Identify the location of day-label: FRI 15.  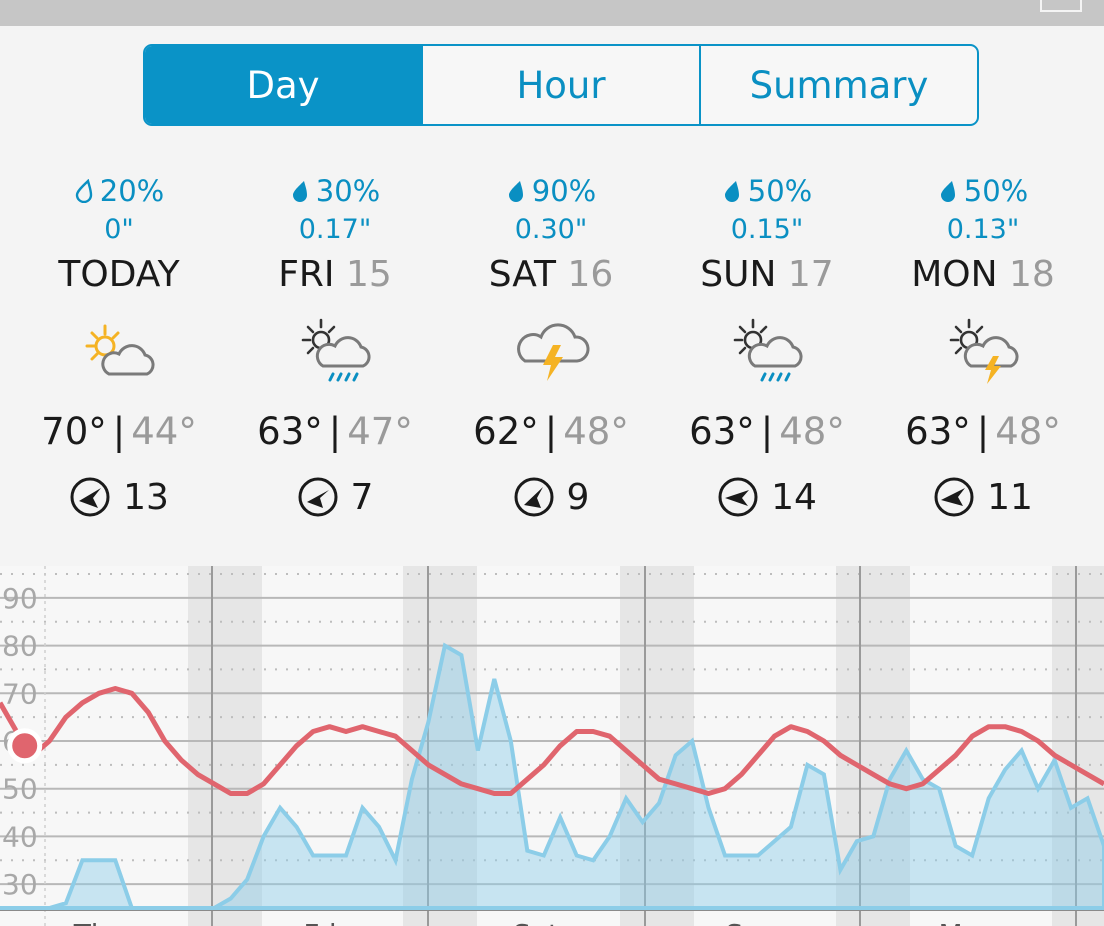
(335, 274).